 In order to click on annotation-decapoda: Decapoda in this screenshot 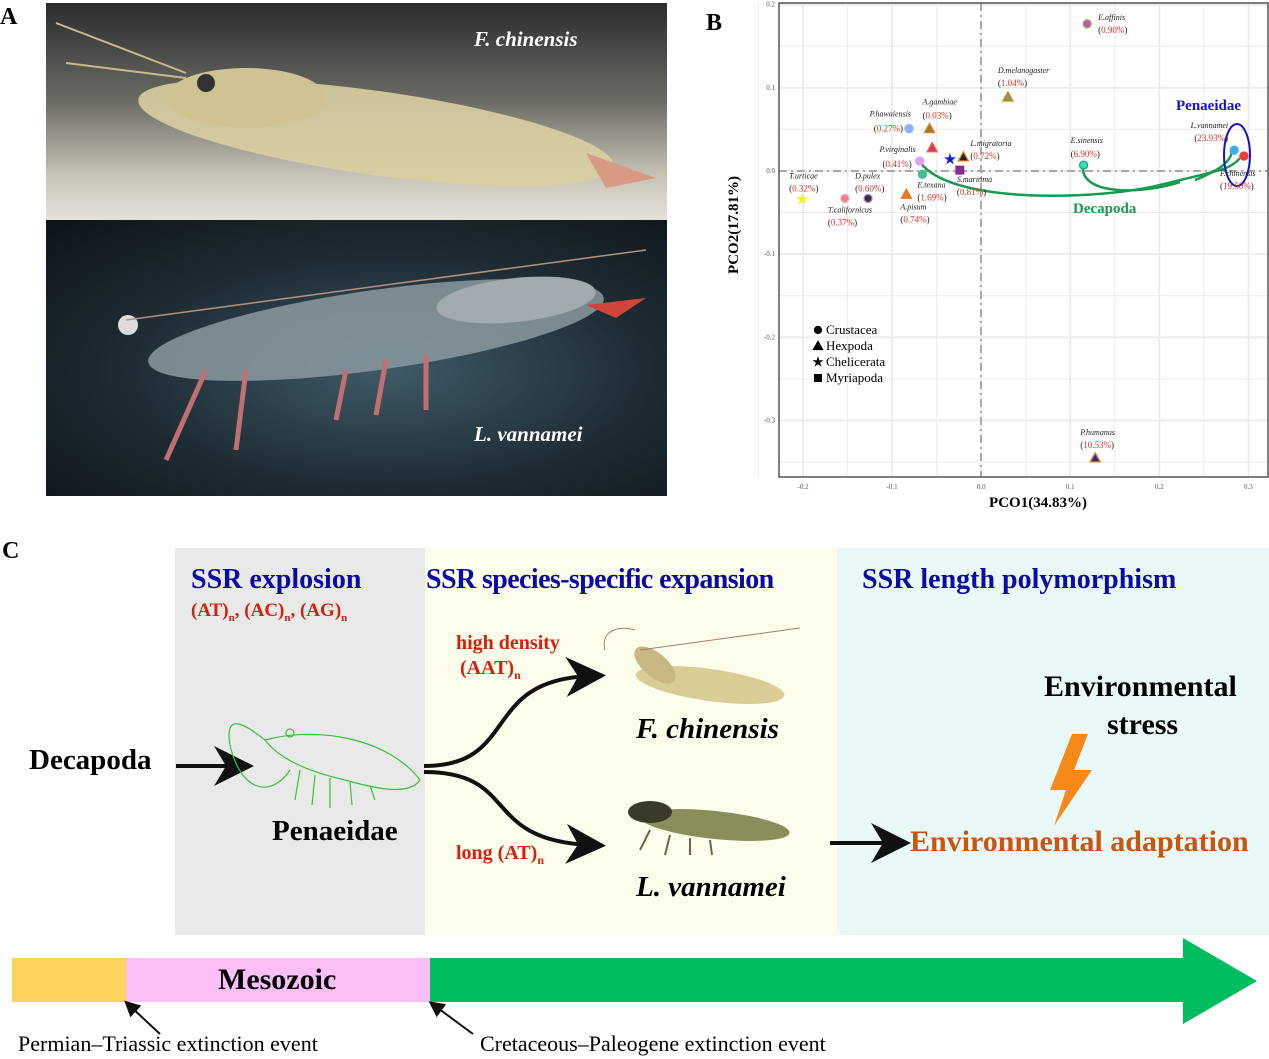, I will do `click(1105, 209)`.